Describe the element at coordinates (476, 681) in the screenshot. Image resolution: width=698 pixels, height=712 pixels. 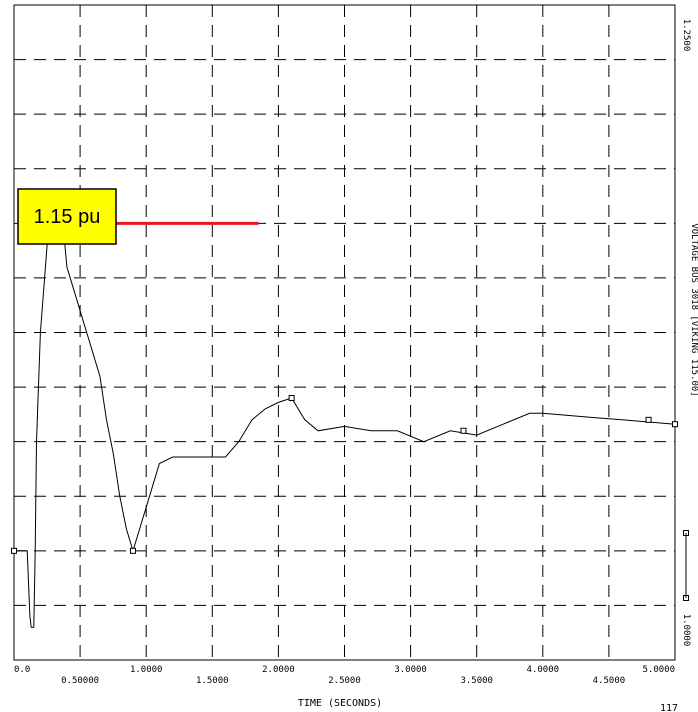
I see `x-tick-label: 3.5000` at that location.